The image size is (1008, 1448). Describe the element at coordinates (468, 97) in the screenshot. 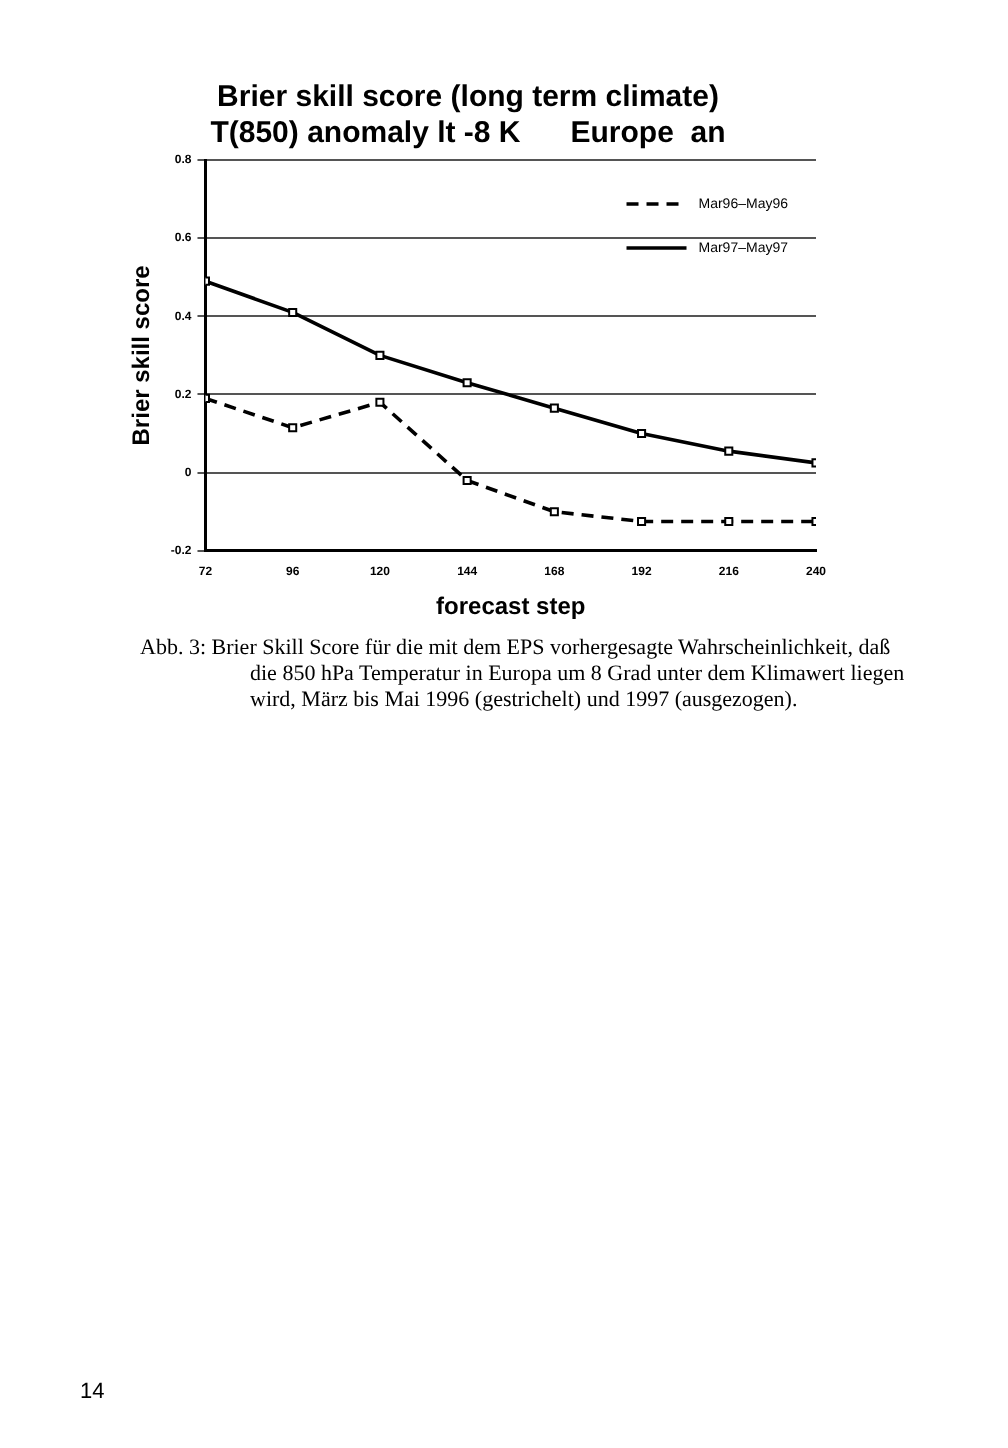

I see `chart-title: Brier skill score (long term climate)` at that location.